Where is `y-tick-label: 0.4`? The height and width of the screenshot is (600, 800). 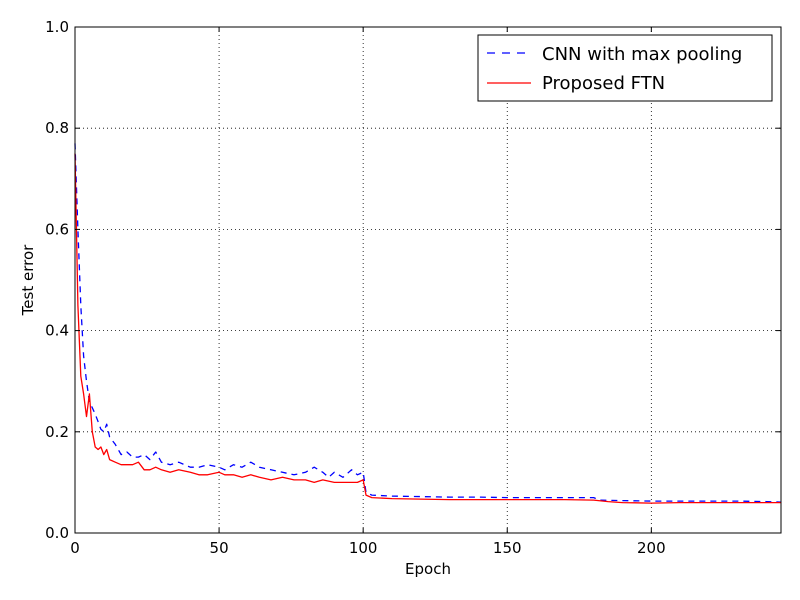 y-tick-label: 0.4 is located at coordinates (57, 331).